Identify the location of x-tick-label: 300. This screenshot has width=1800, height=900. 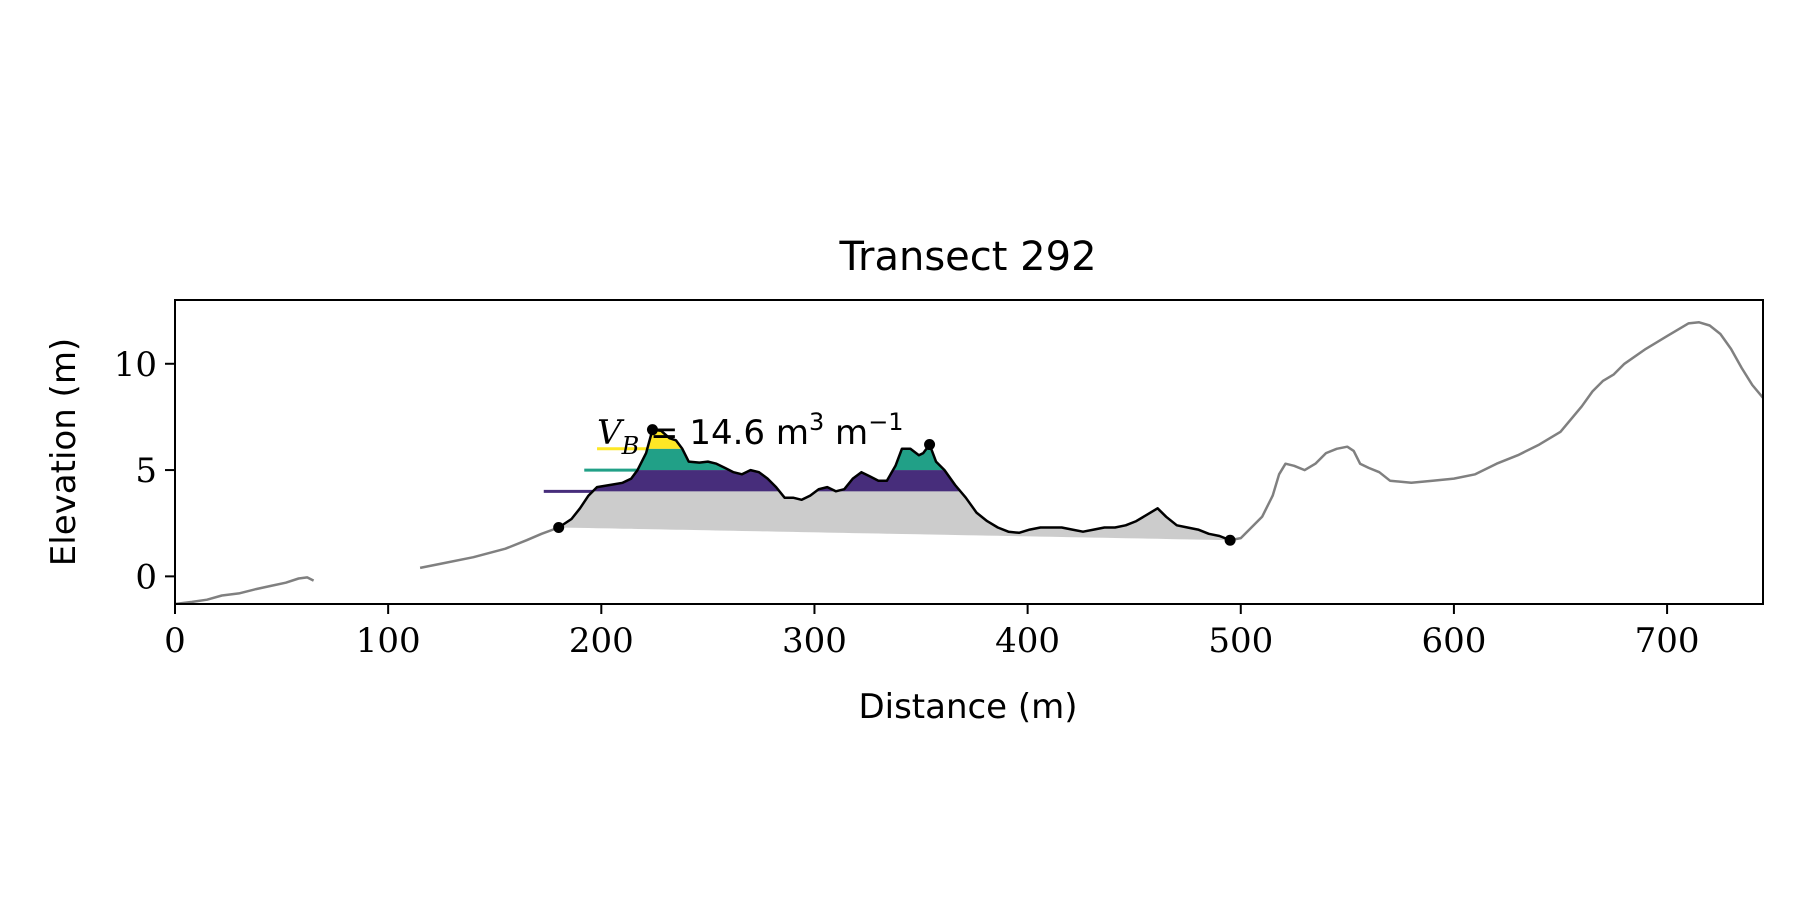
(814, 641).